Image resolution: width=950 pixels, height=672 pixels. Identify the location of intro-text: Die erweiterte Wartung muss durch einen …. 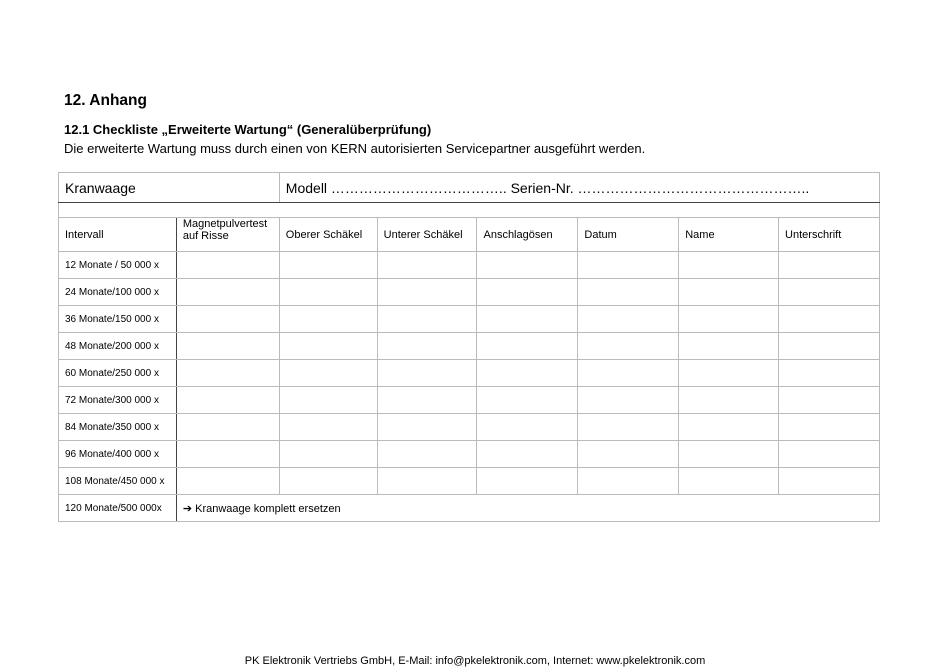
(355, 148).